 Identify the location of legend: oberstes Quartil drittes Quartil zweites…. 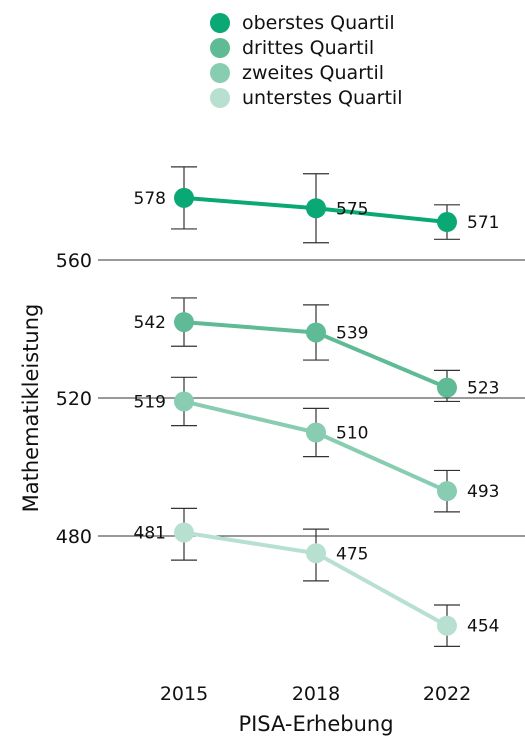
(306, 60).